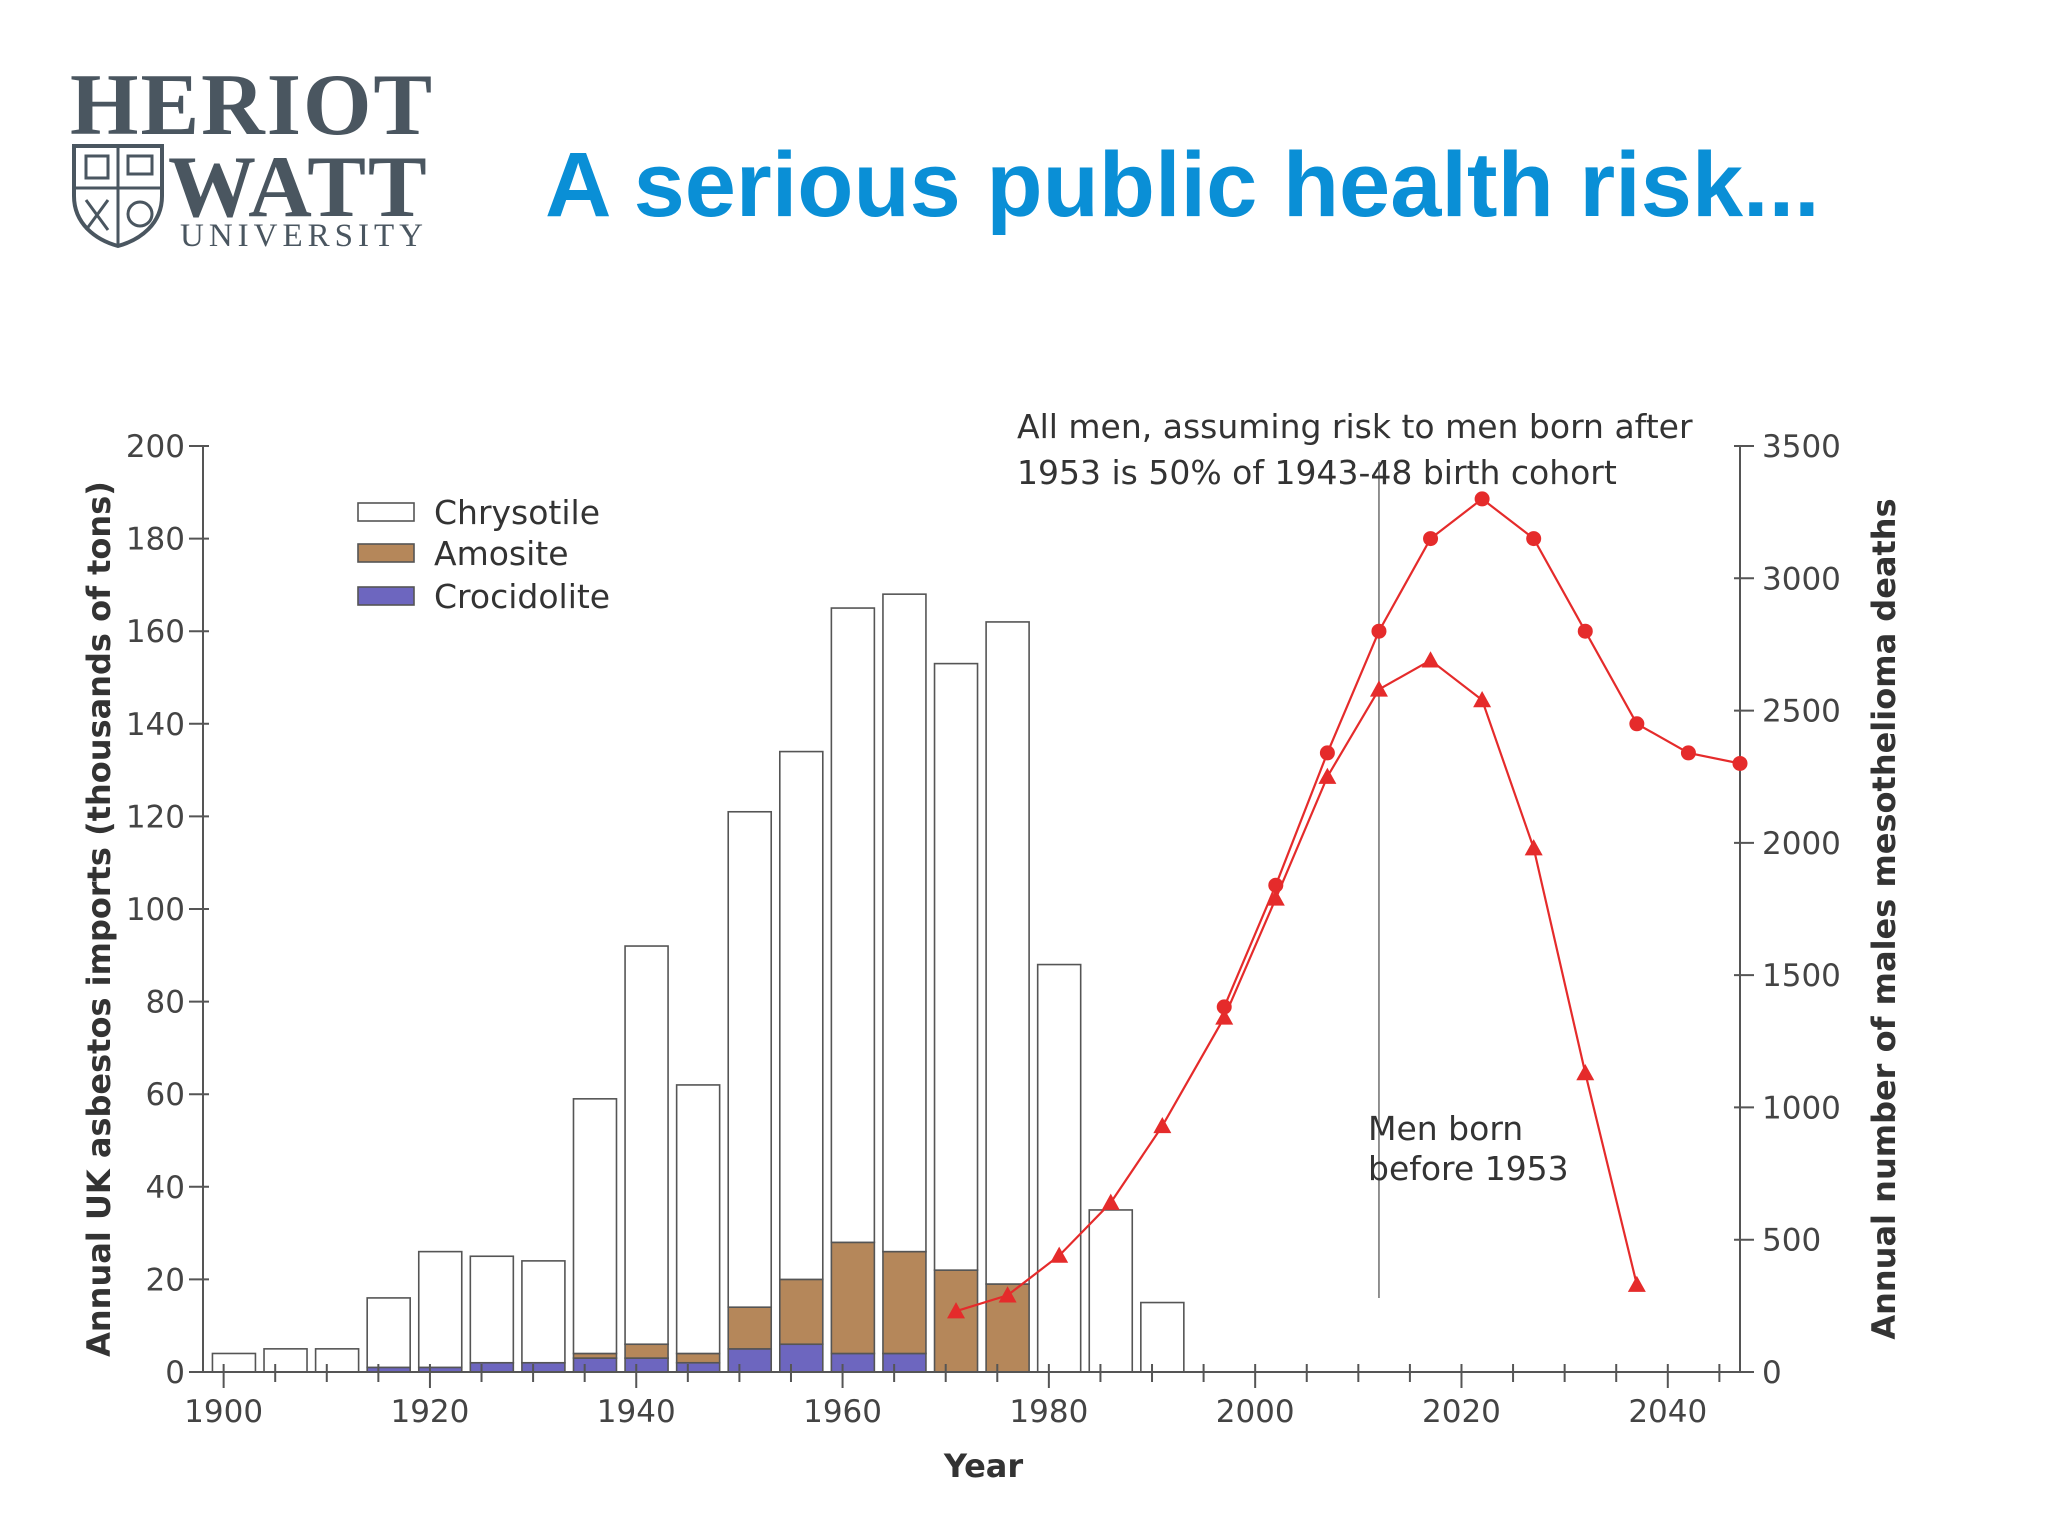  I want to click on x-tick-label-1960: 1960, so click(842, 1412).